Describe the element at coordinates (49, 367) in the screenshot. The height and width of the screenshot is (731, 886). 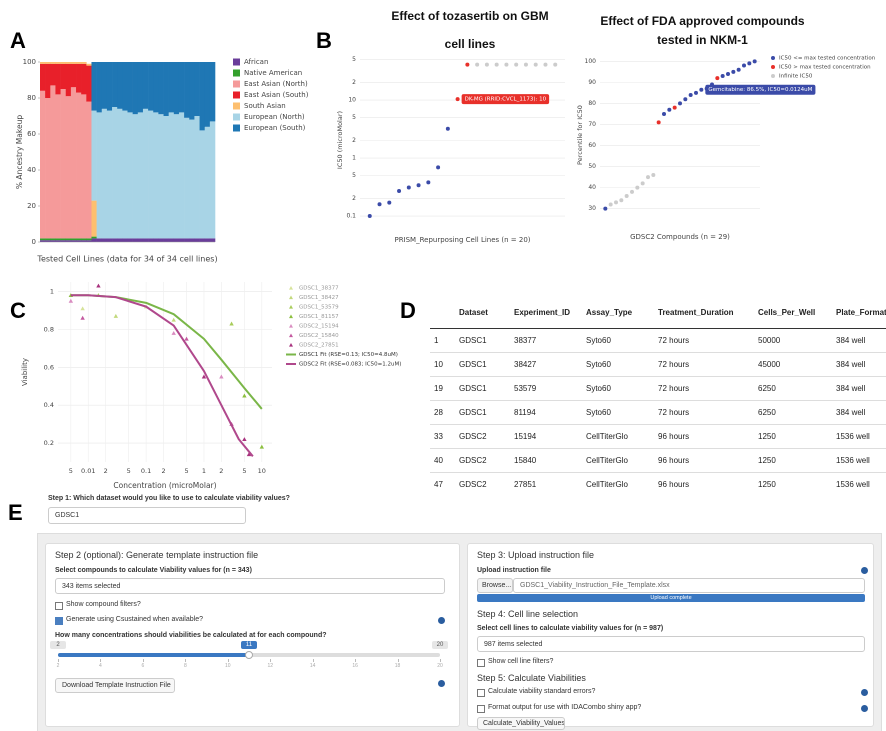
I see `y-tick-label: 0.6` at that location.